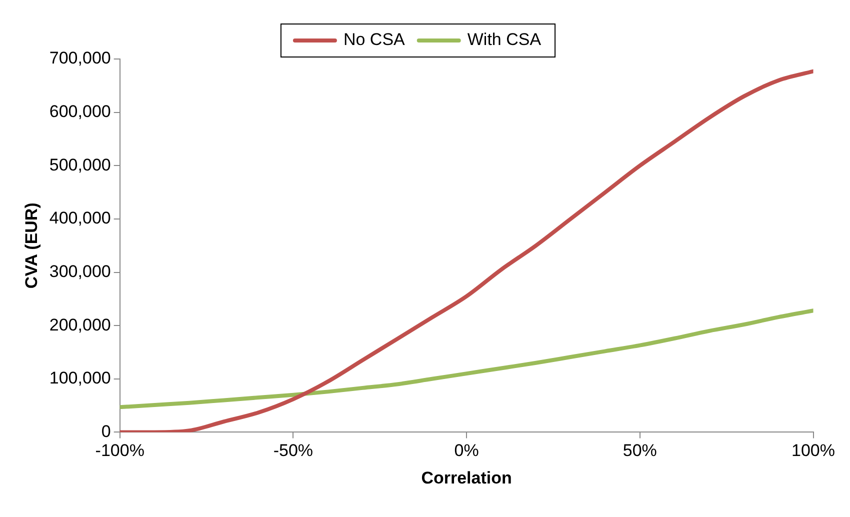 Image resolution: width=850 pixels, height=517 pixels. What do you see at coordinates (293, 450) in the screenshot?
I see `x-tick-label: -50%` at bounding box center [293, 450].